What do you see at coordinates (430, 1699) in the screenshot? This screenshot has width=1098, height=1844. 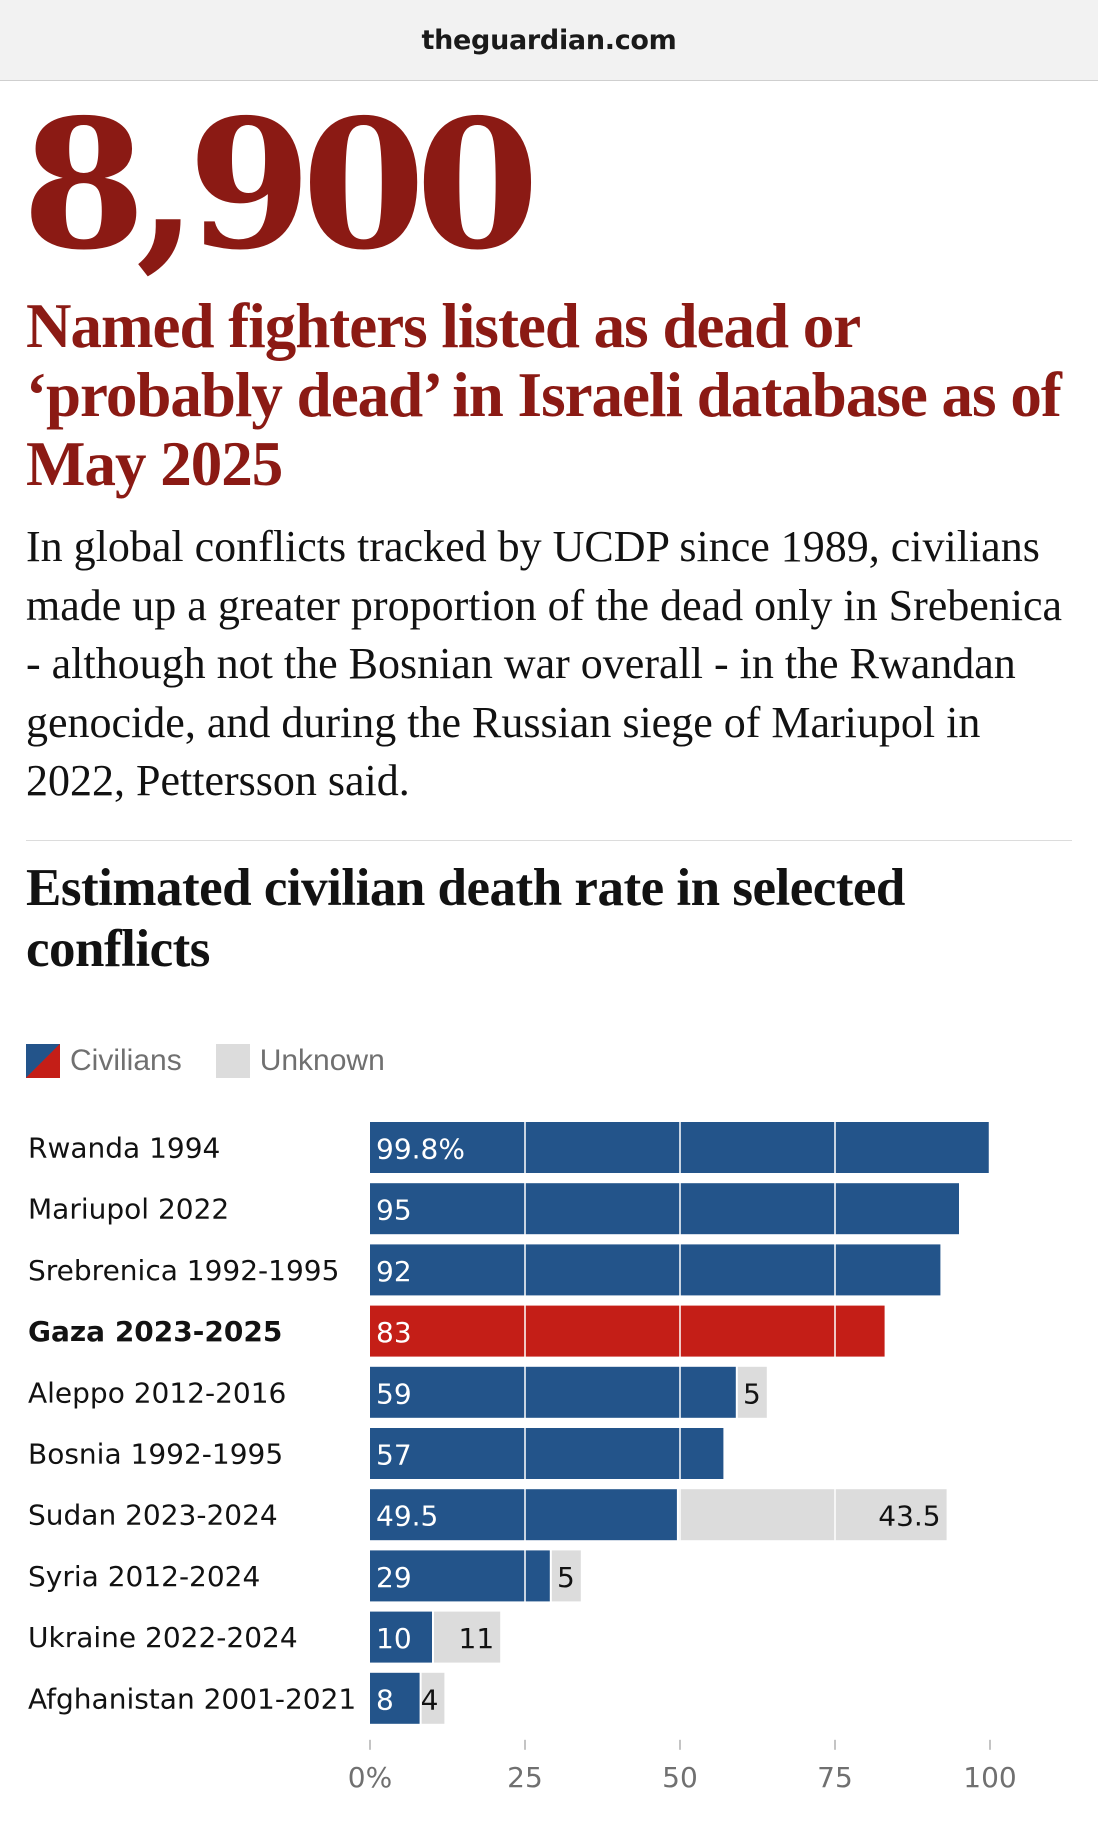 I see `value-label-unknown: 4` at bounding box center [430, 1699].